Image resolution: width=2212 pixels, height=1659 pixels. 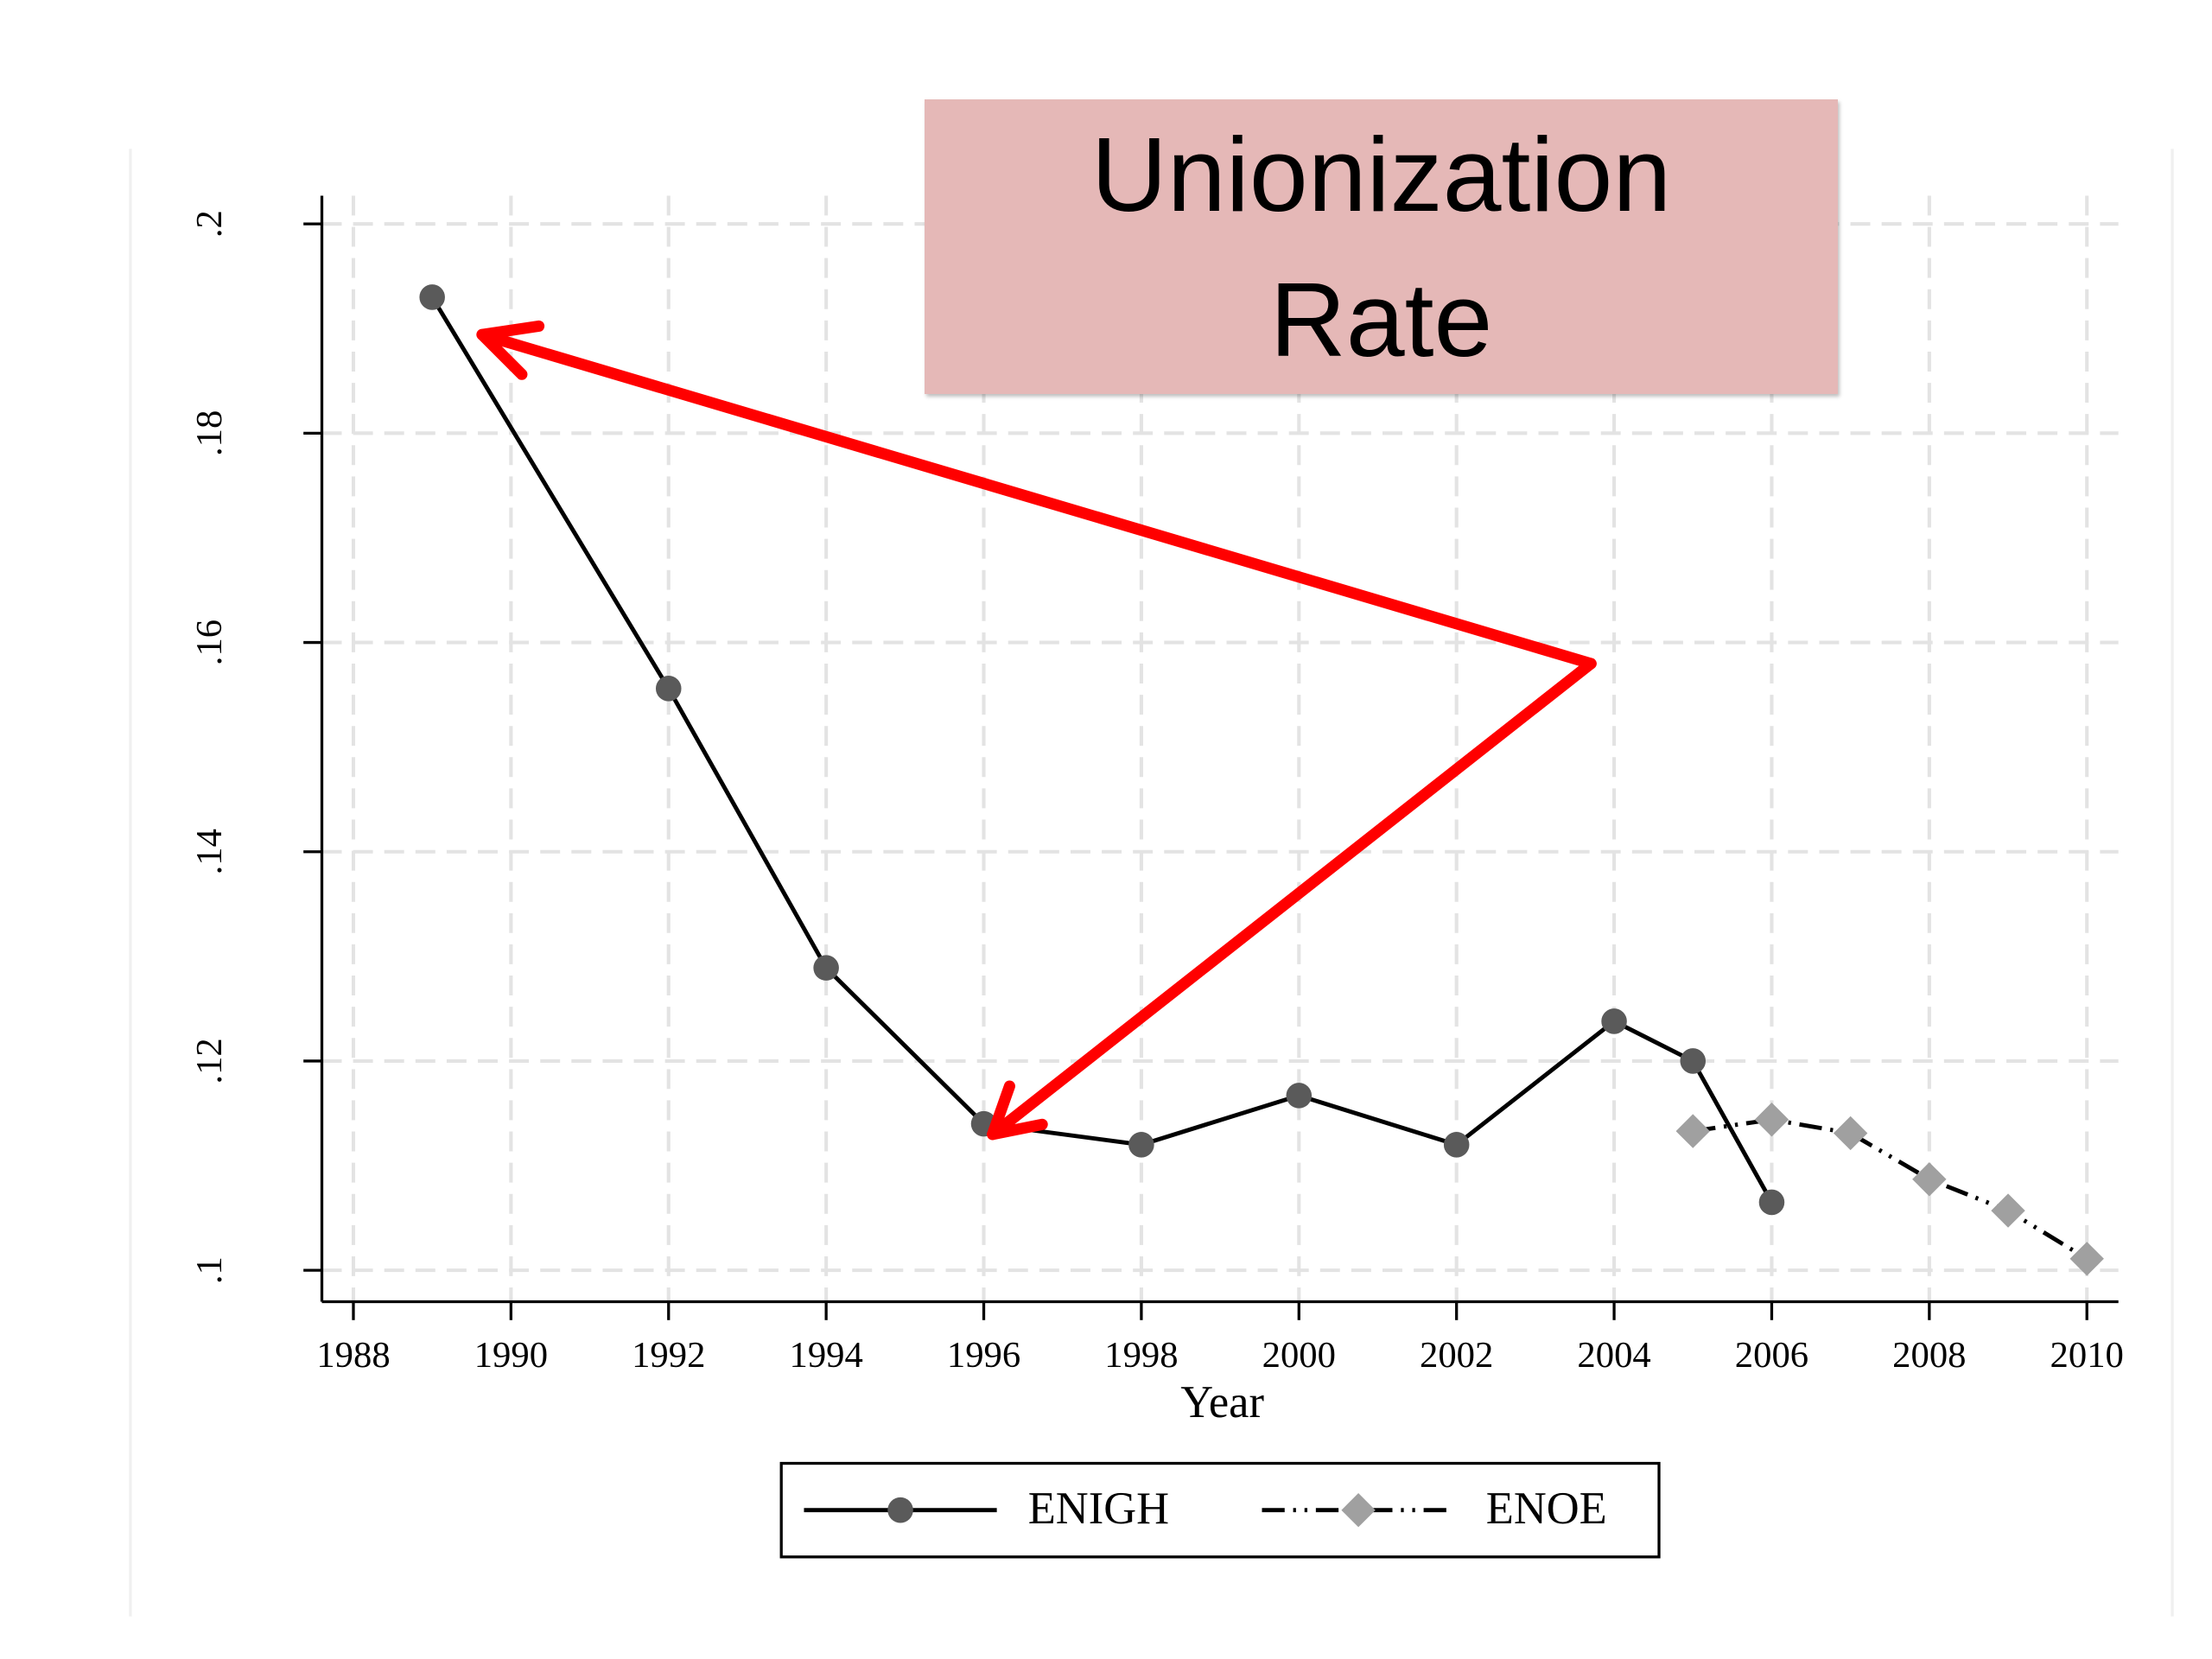 I want to click on x-tick-label: 1990, so click(x=511, y=1355).